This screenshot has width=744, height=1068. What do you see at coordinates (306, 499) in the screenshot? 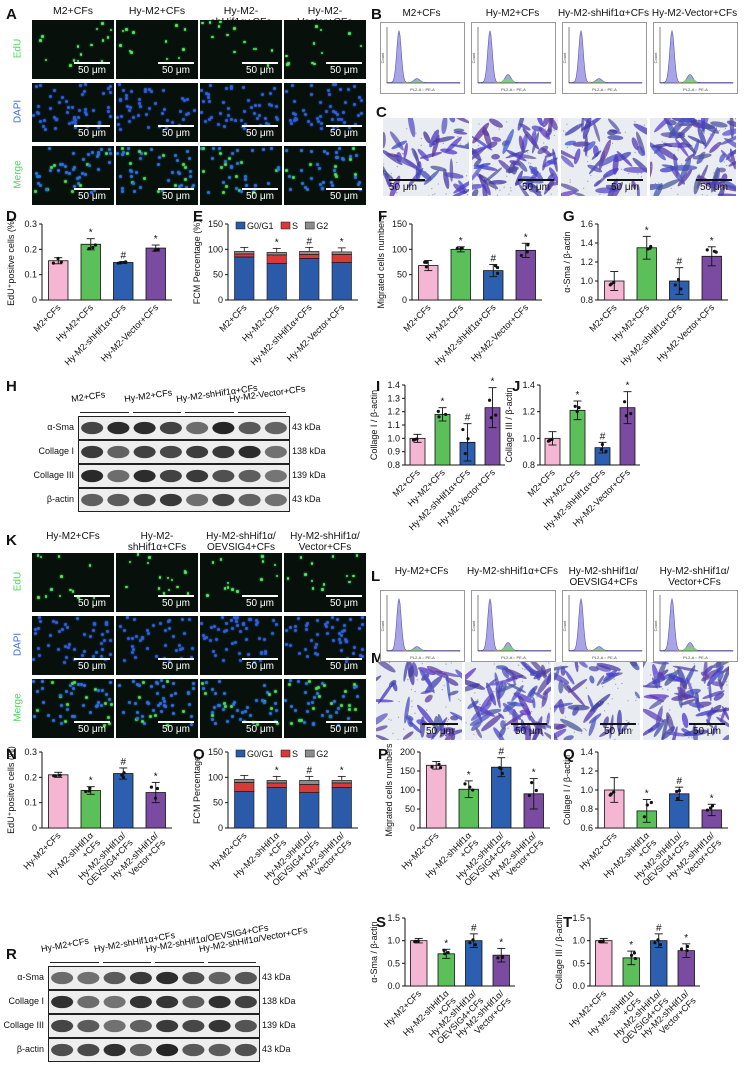
I see `wb-kda-label: 43 kDa` at bounding box center [306, 499].